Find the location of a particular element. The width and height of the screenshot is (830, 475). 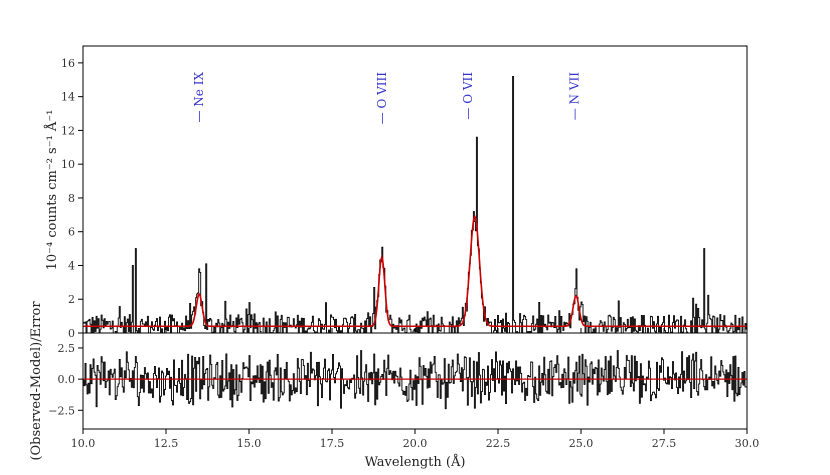

flux-y-tick-label-8: 16 is located at coordinates (68, 63).